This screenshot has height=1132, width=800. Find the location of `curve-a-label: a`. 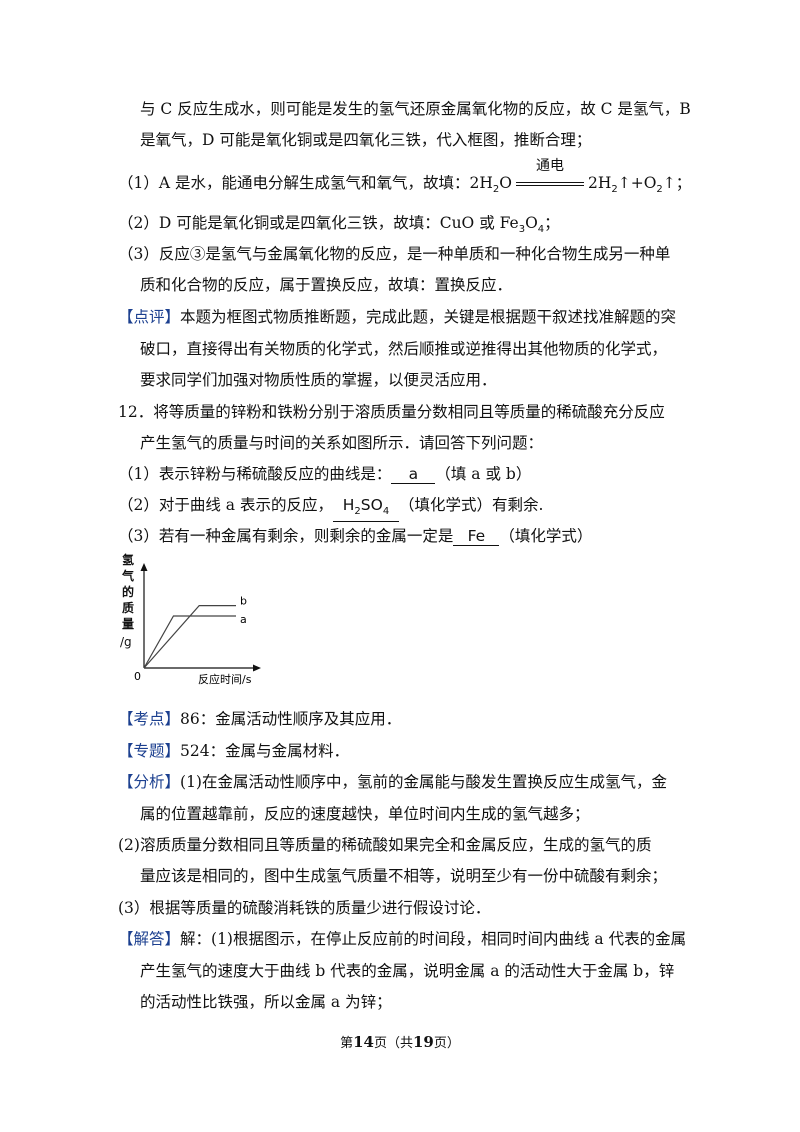

curve-a-label: a is located at coordinates (243, 619).